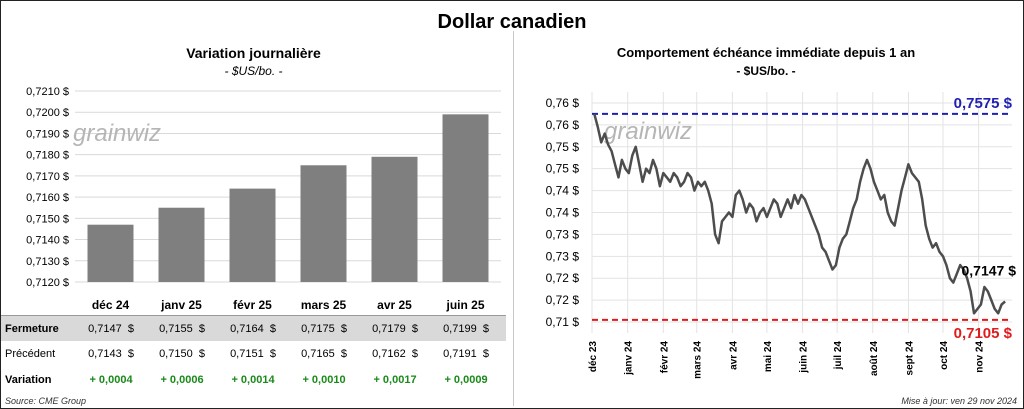 This screenshot has height=409, width=1024. I want to click on x-tick-label: oct 24, so click(944, 355).